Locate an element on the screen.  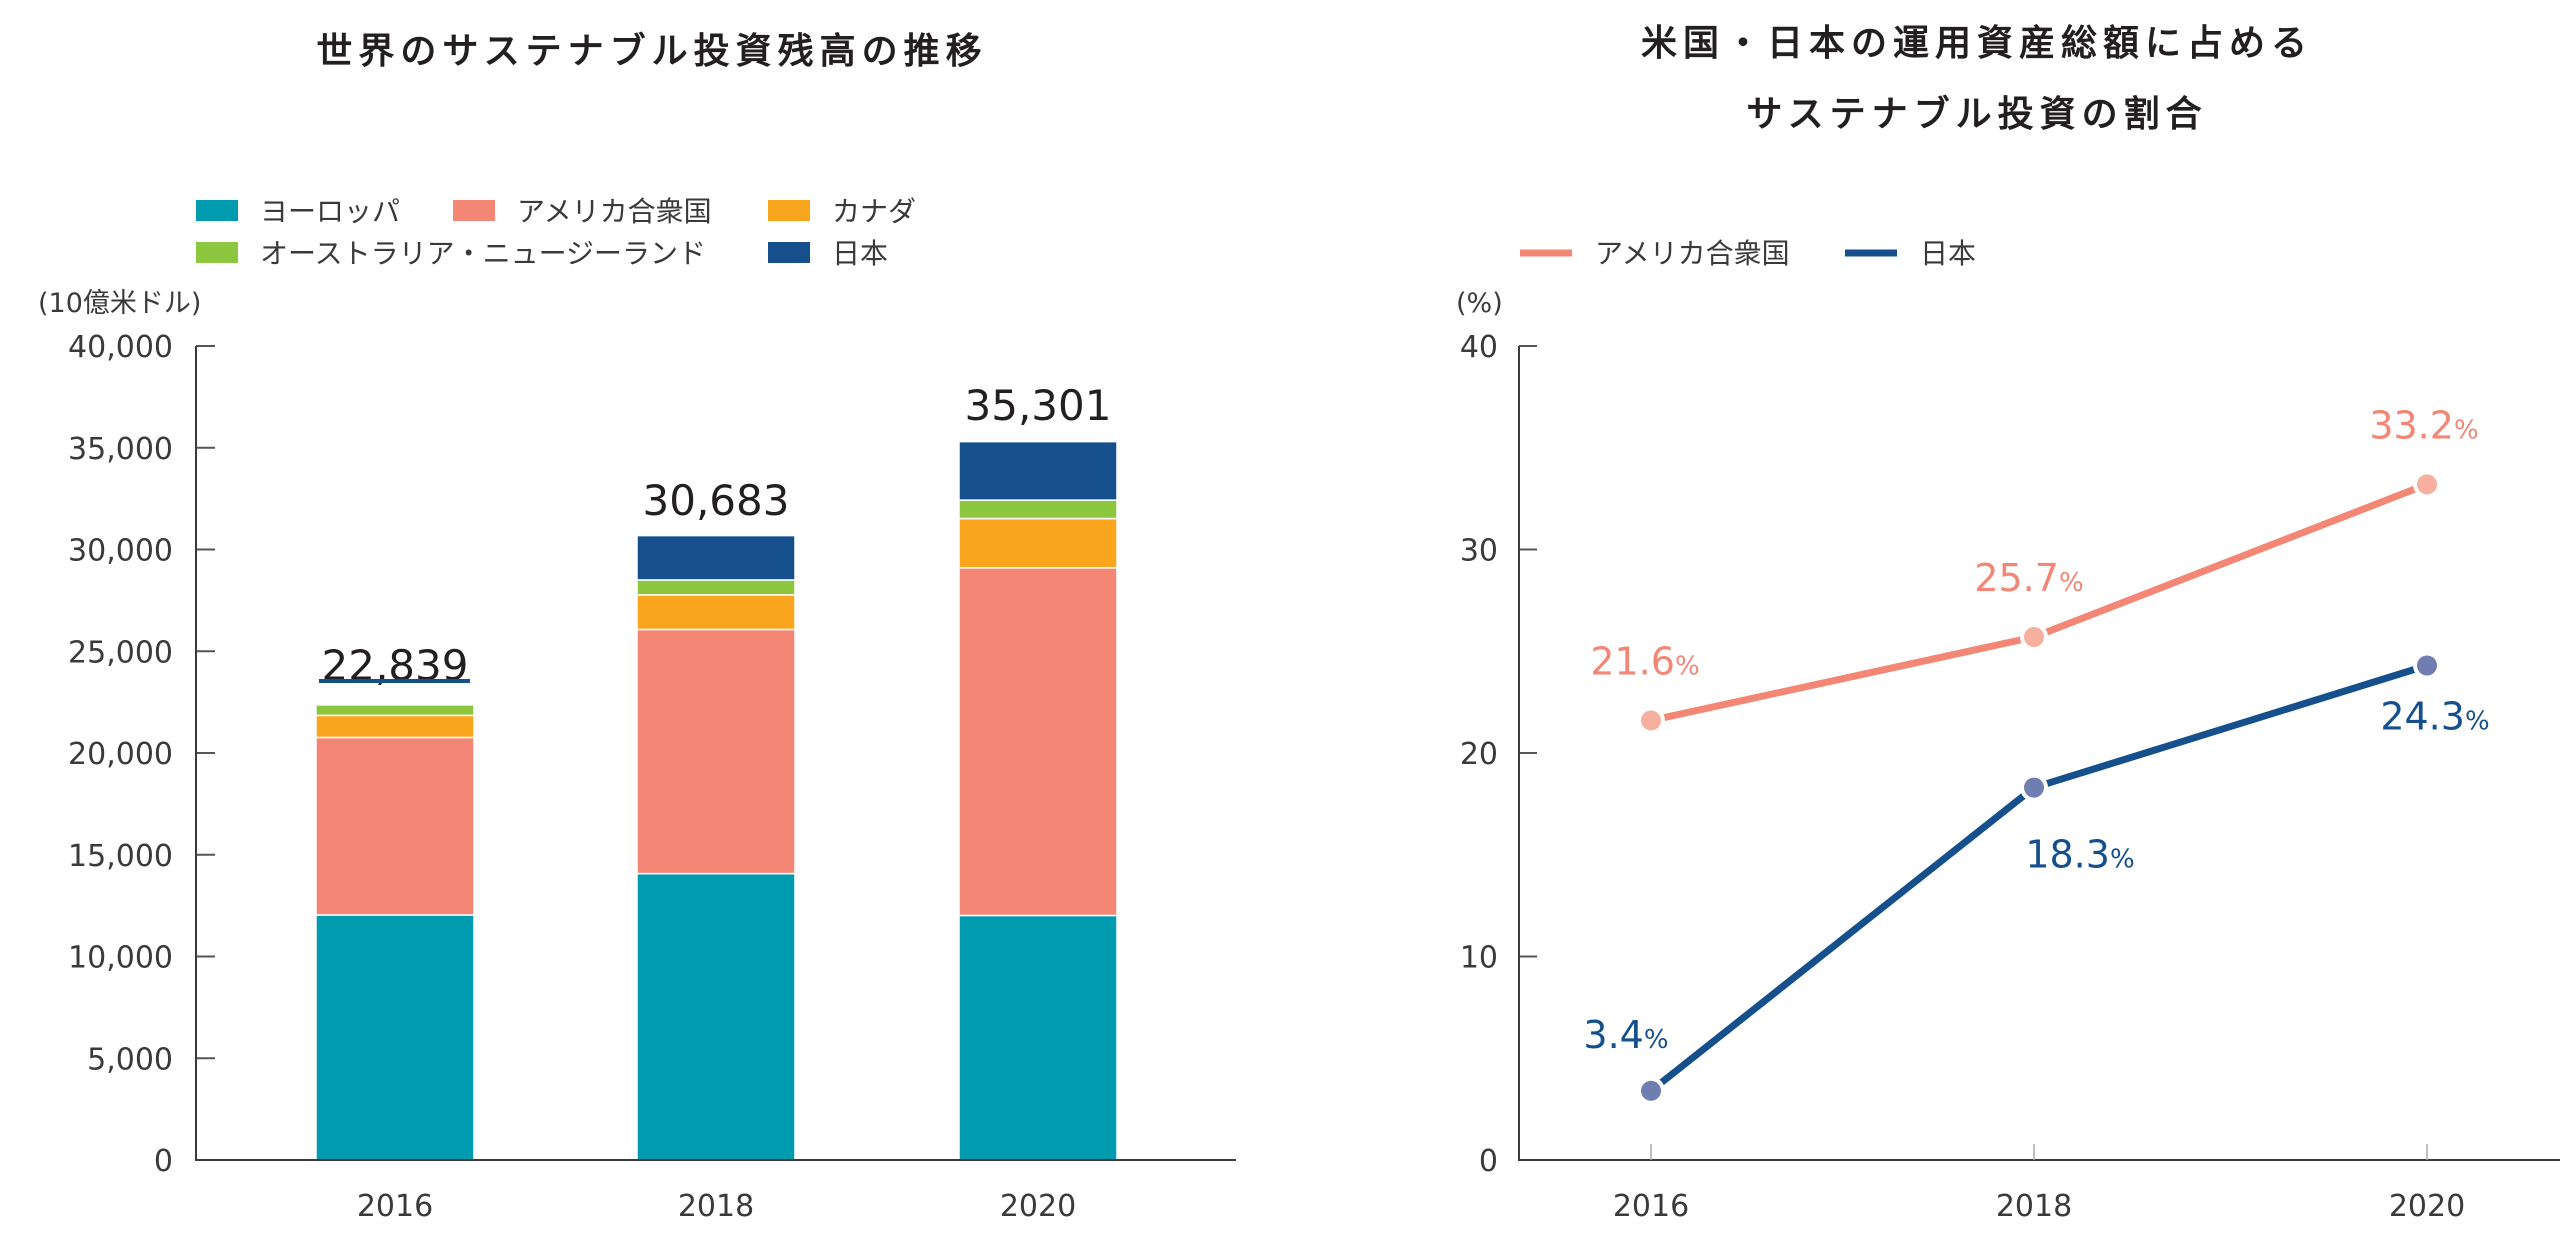
legend-label-europe: ヨーロッパ is located at coordinates (330, 211).